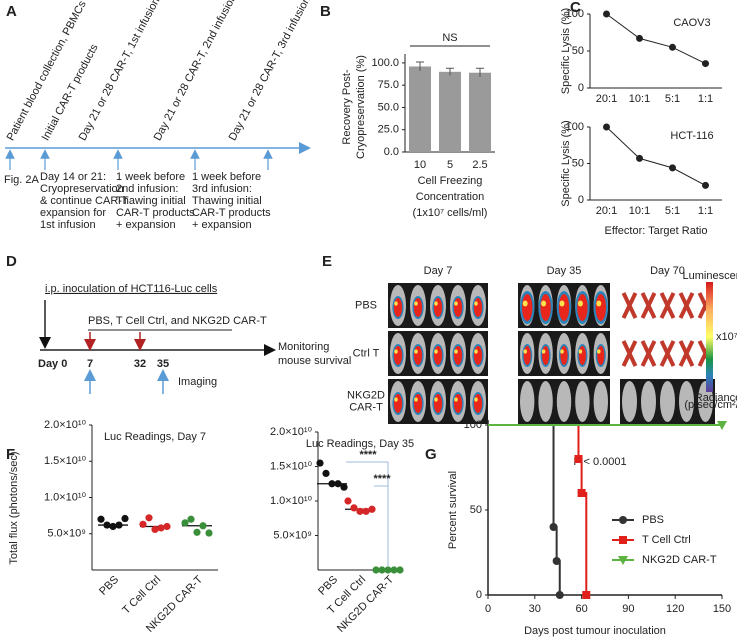 Image resolution: width=737 pixels, height=638 pixels. I want to click on x-tick-label: 90, so click(628, 609).